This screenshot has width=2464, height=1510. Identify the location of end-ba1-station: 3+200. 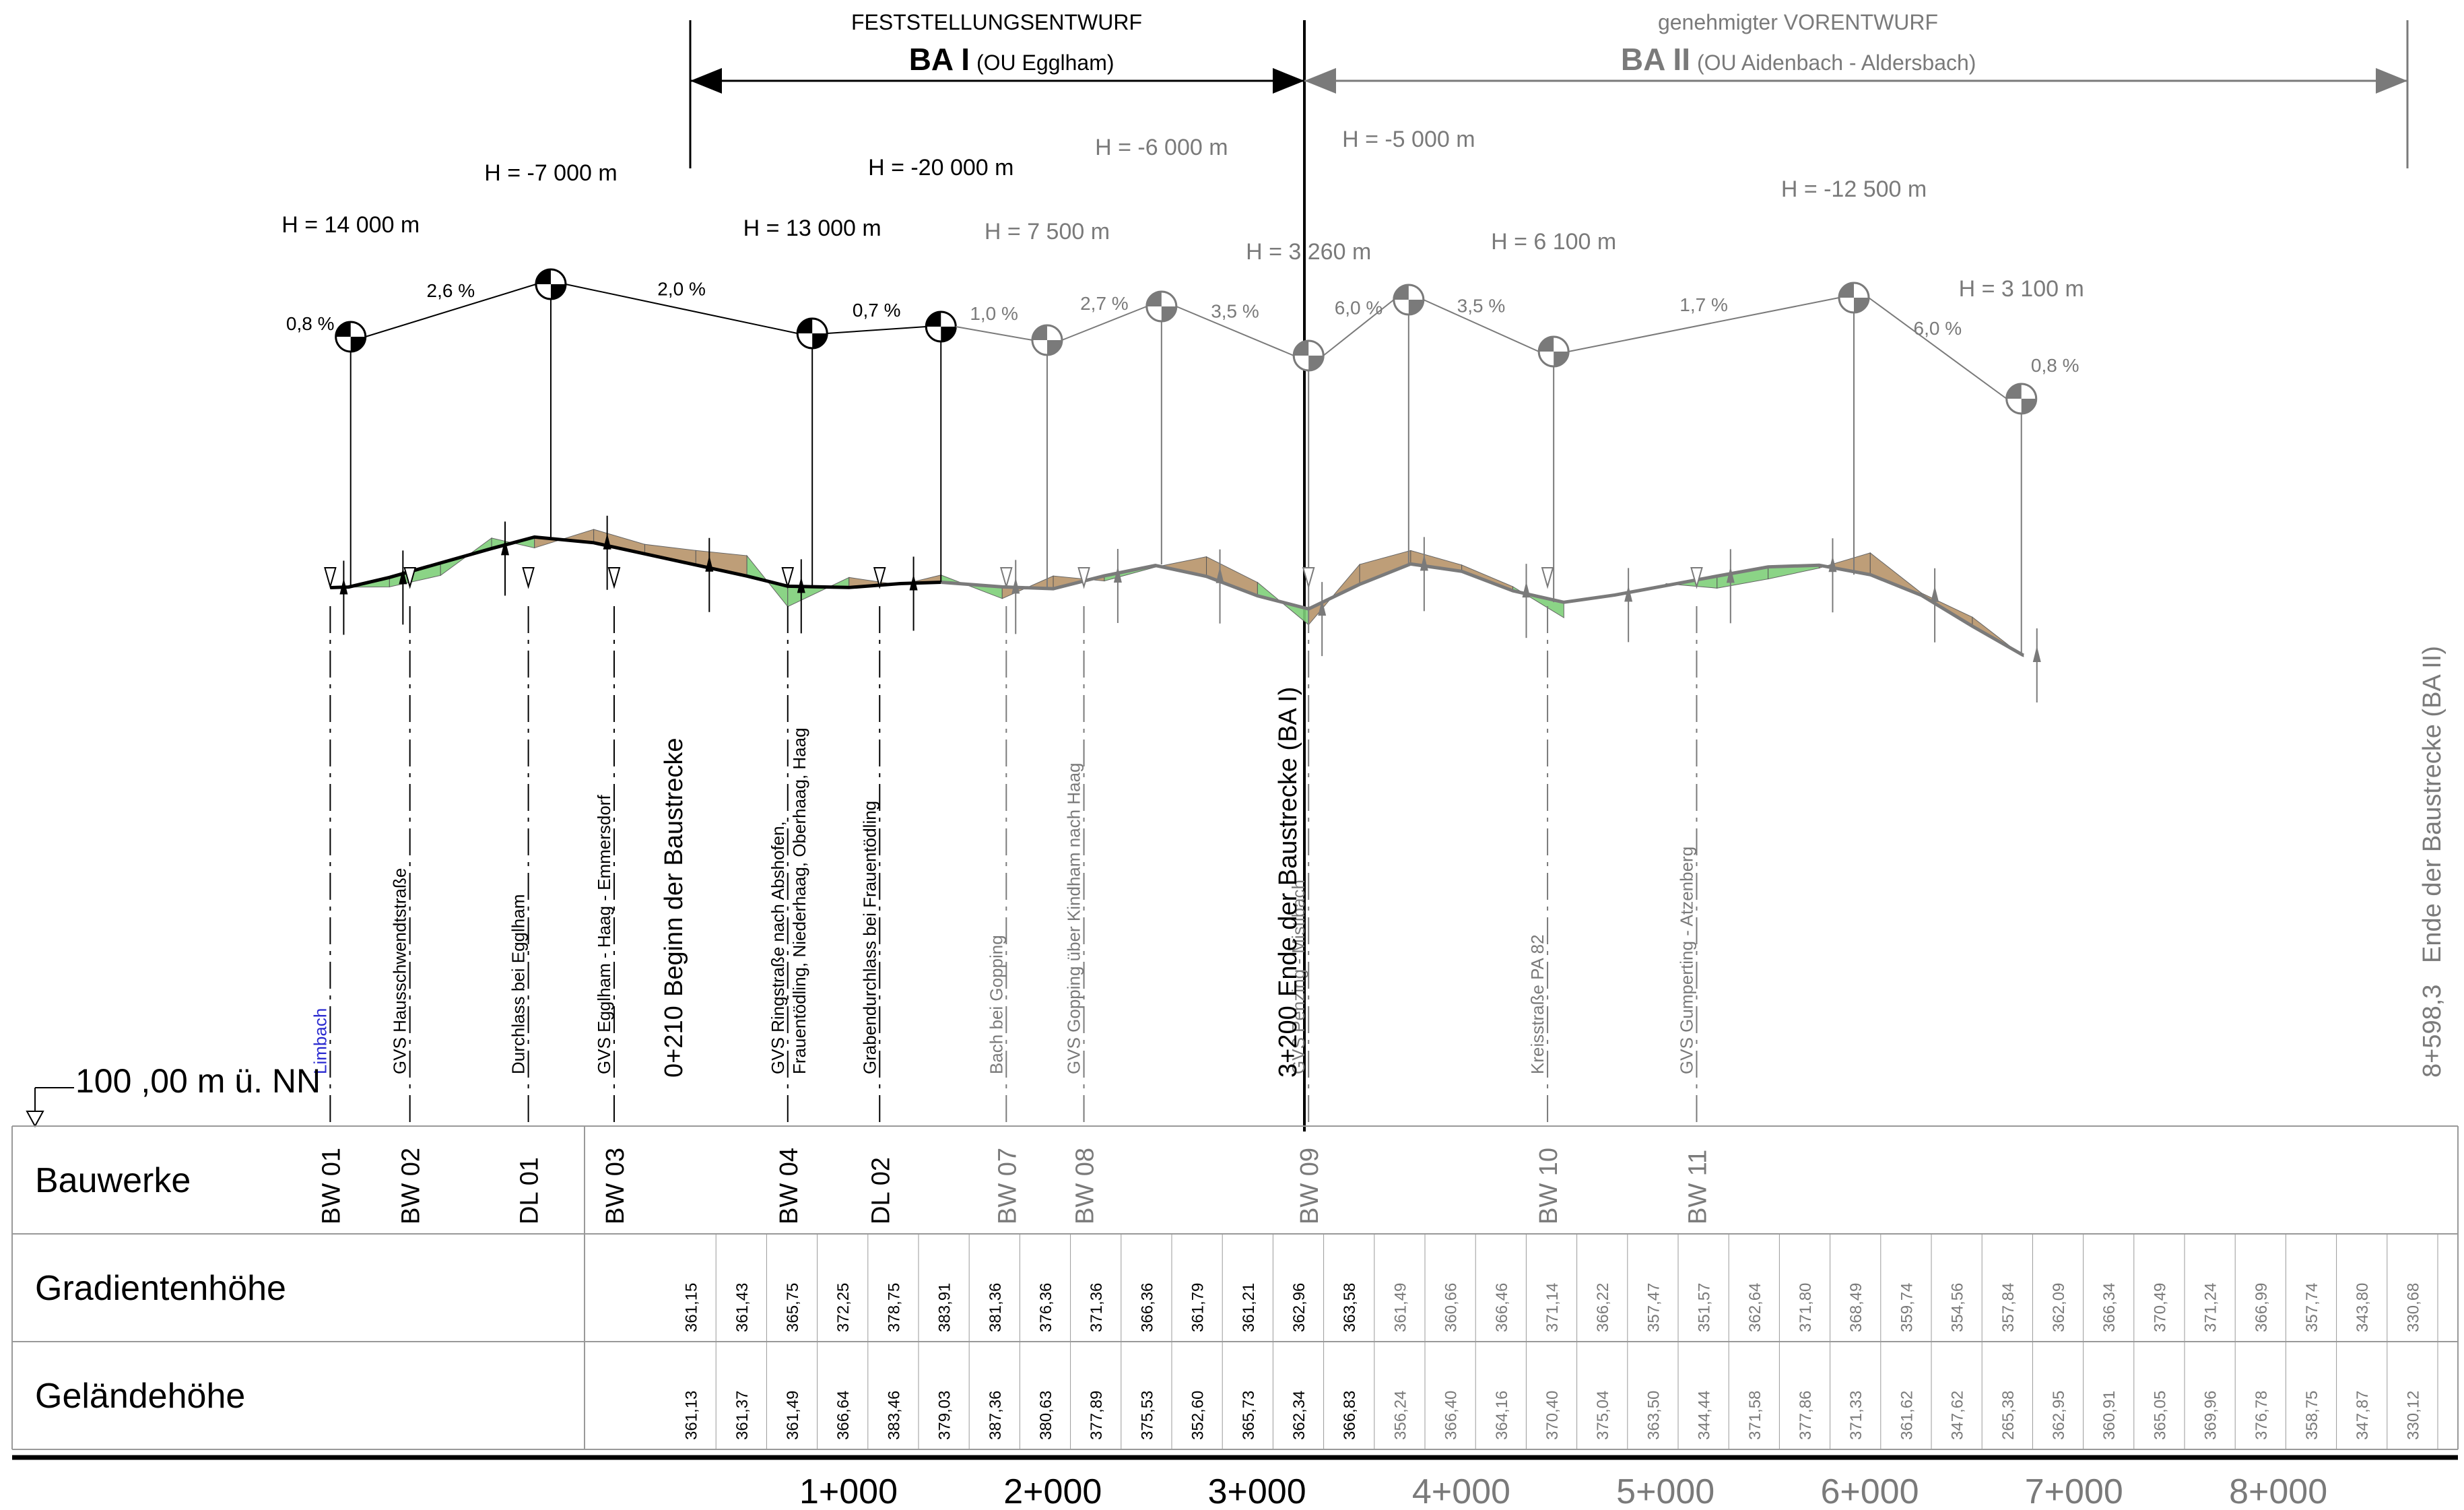
(1288, 1042).